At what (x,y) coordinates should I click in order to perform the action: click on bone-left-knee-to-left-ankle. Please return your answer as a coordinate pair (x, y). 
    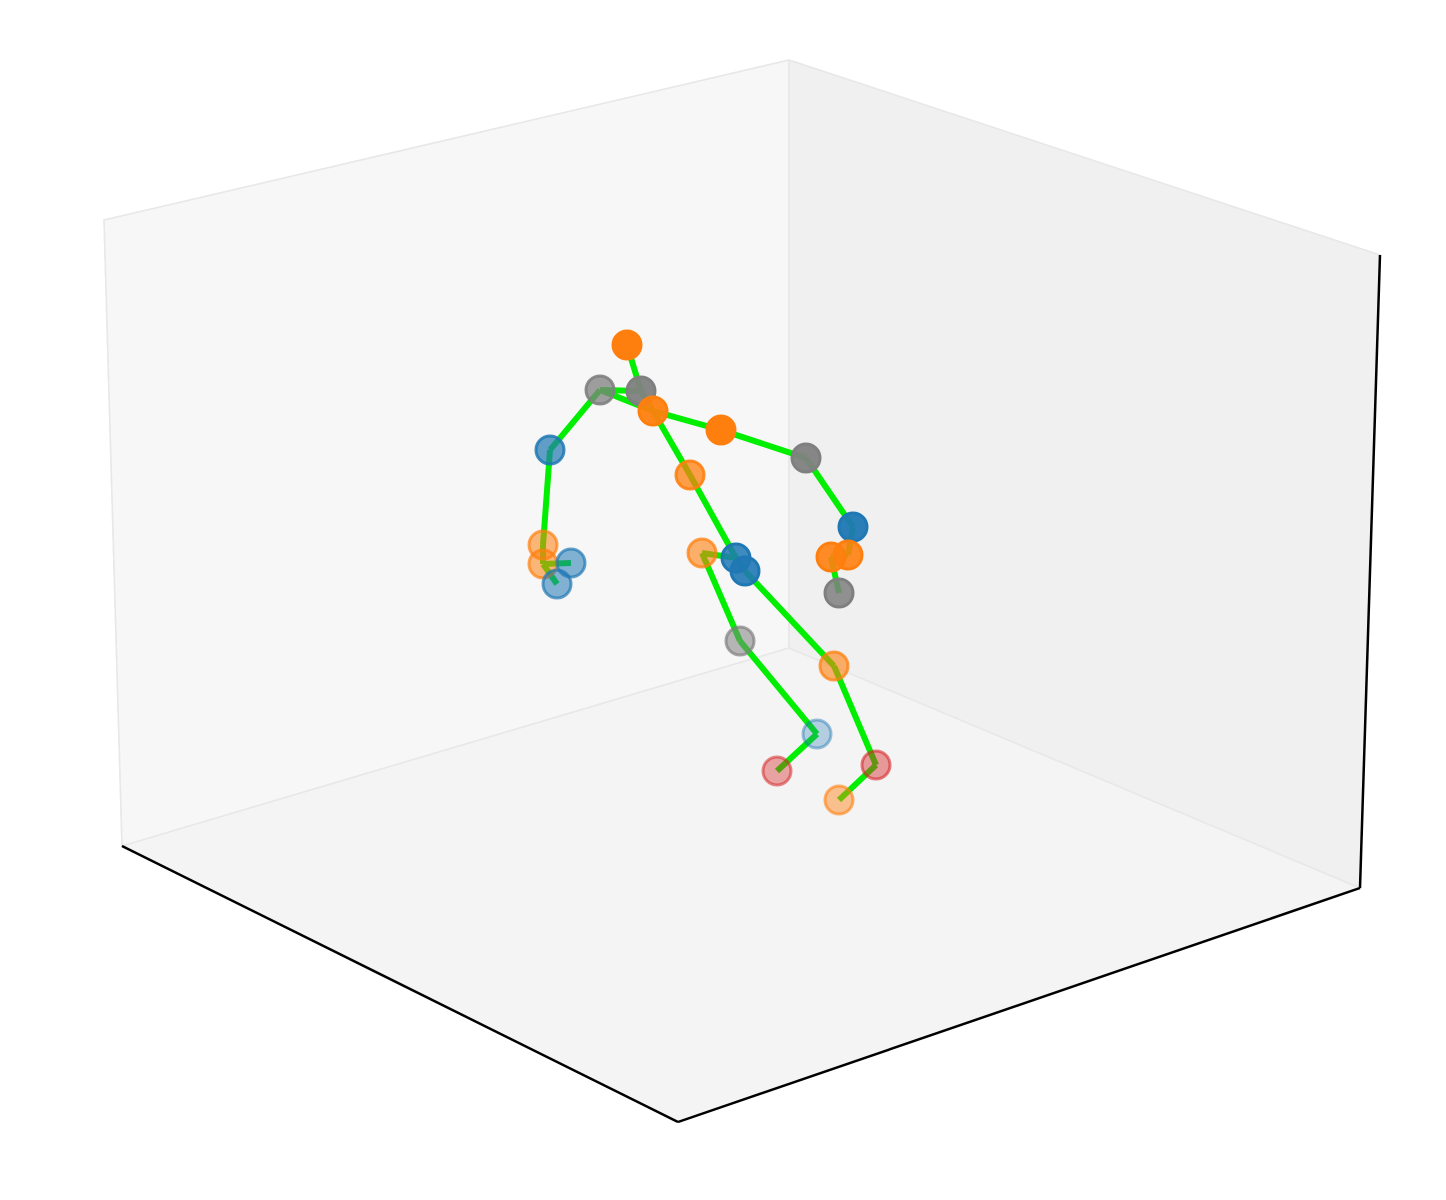
    Looking at the image, I should click on (855, 715).